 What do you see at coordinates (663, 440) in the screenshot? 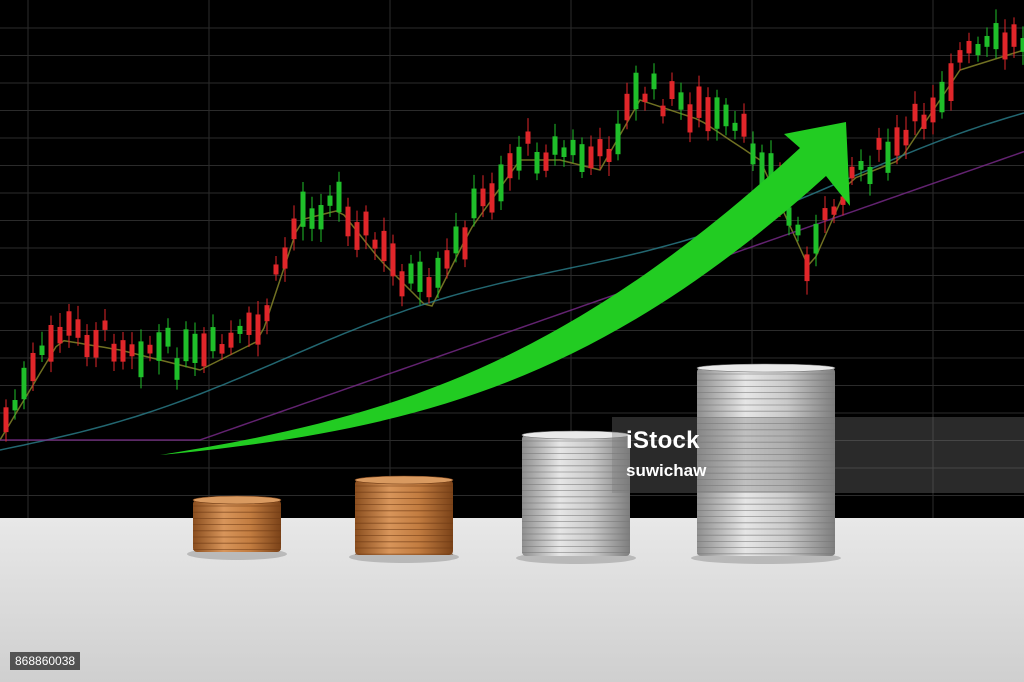
I see `watermark-brand: iStock` at bounding box center [663, 440].